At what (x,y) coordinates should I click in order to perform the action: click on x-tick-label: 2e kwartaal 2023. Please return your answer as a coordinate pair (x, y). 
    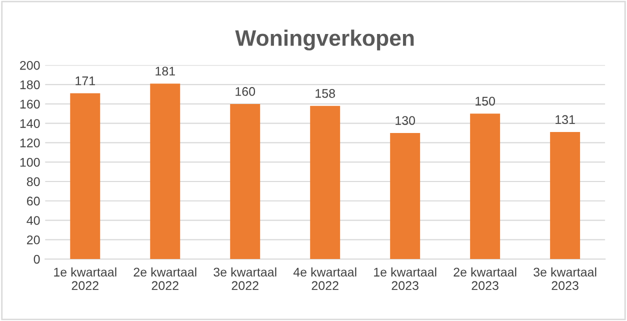
    Looking at the image, I should click on (485, 278).